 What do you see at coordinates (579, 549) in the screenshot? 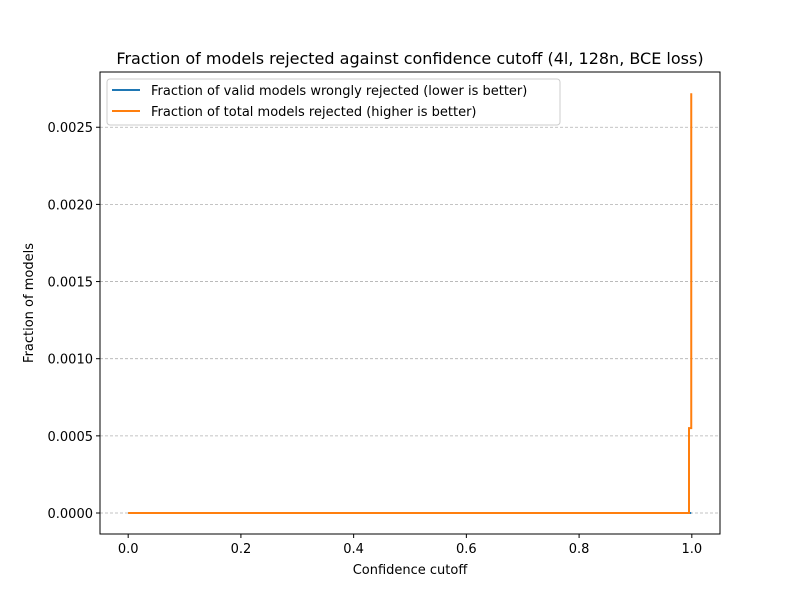
I see `x-tick-label: 0.8` at bounding box center [579, 549].